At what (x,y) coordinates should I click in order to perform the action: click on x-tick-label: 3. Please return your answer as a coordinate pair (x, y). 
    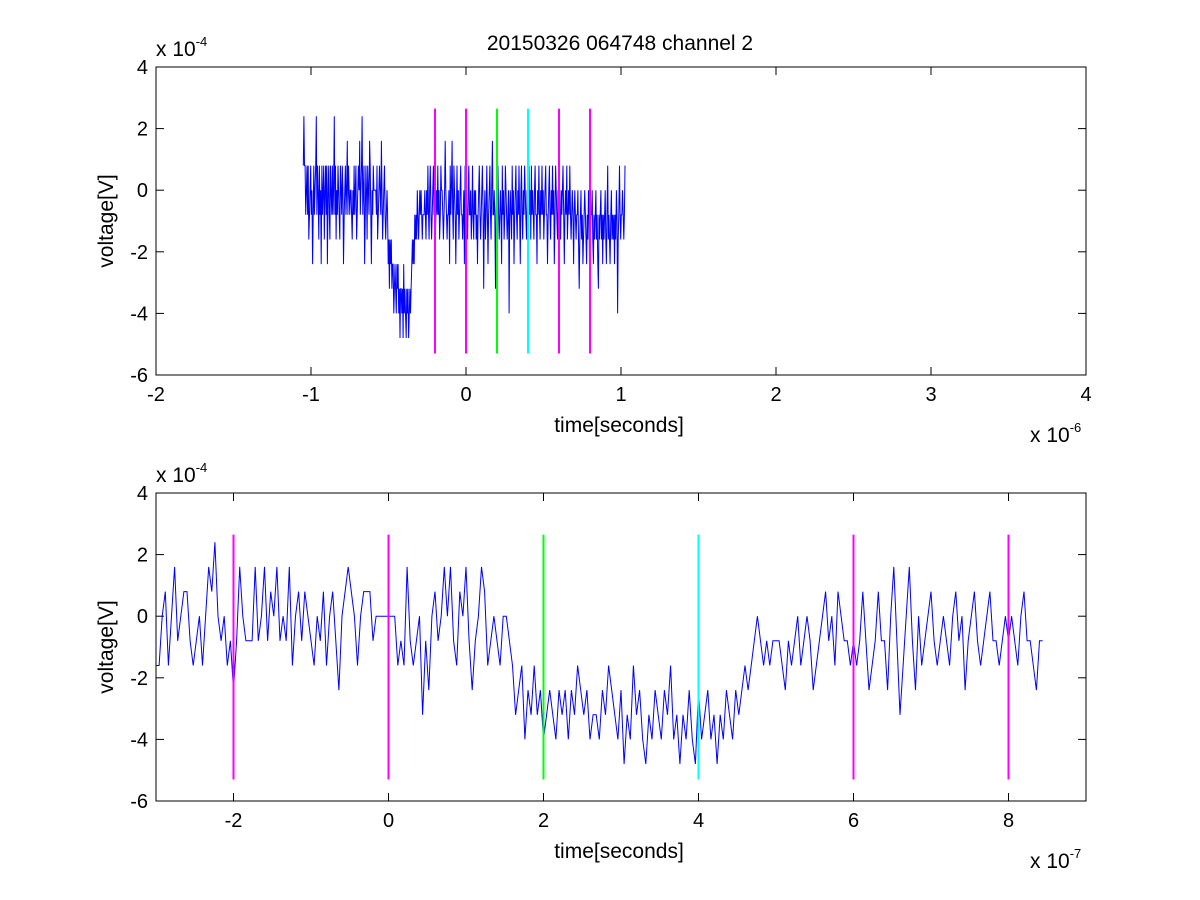
    Looking at the image, I should click on (930, 395).